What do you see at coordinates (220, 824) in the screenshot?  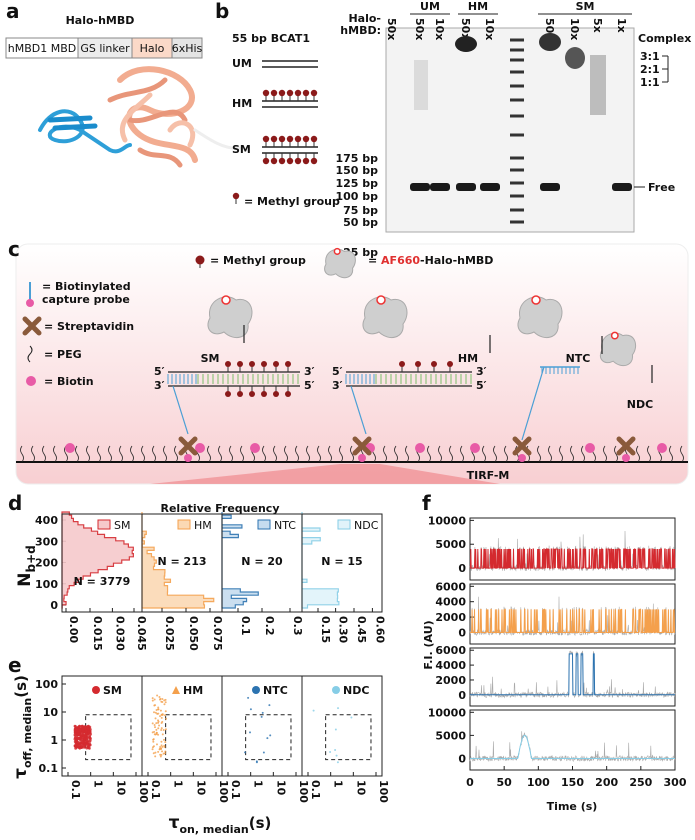 I see `x-axis-label: τon, median(s)` at bounding box center [220, 824].